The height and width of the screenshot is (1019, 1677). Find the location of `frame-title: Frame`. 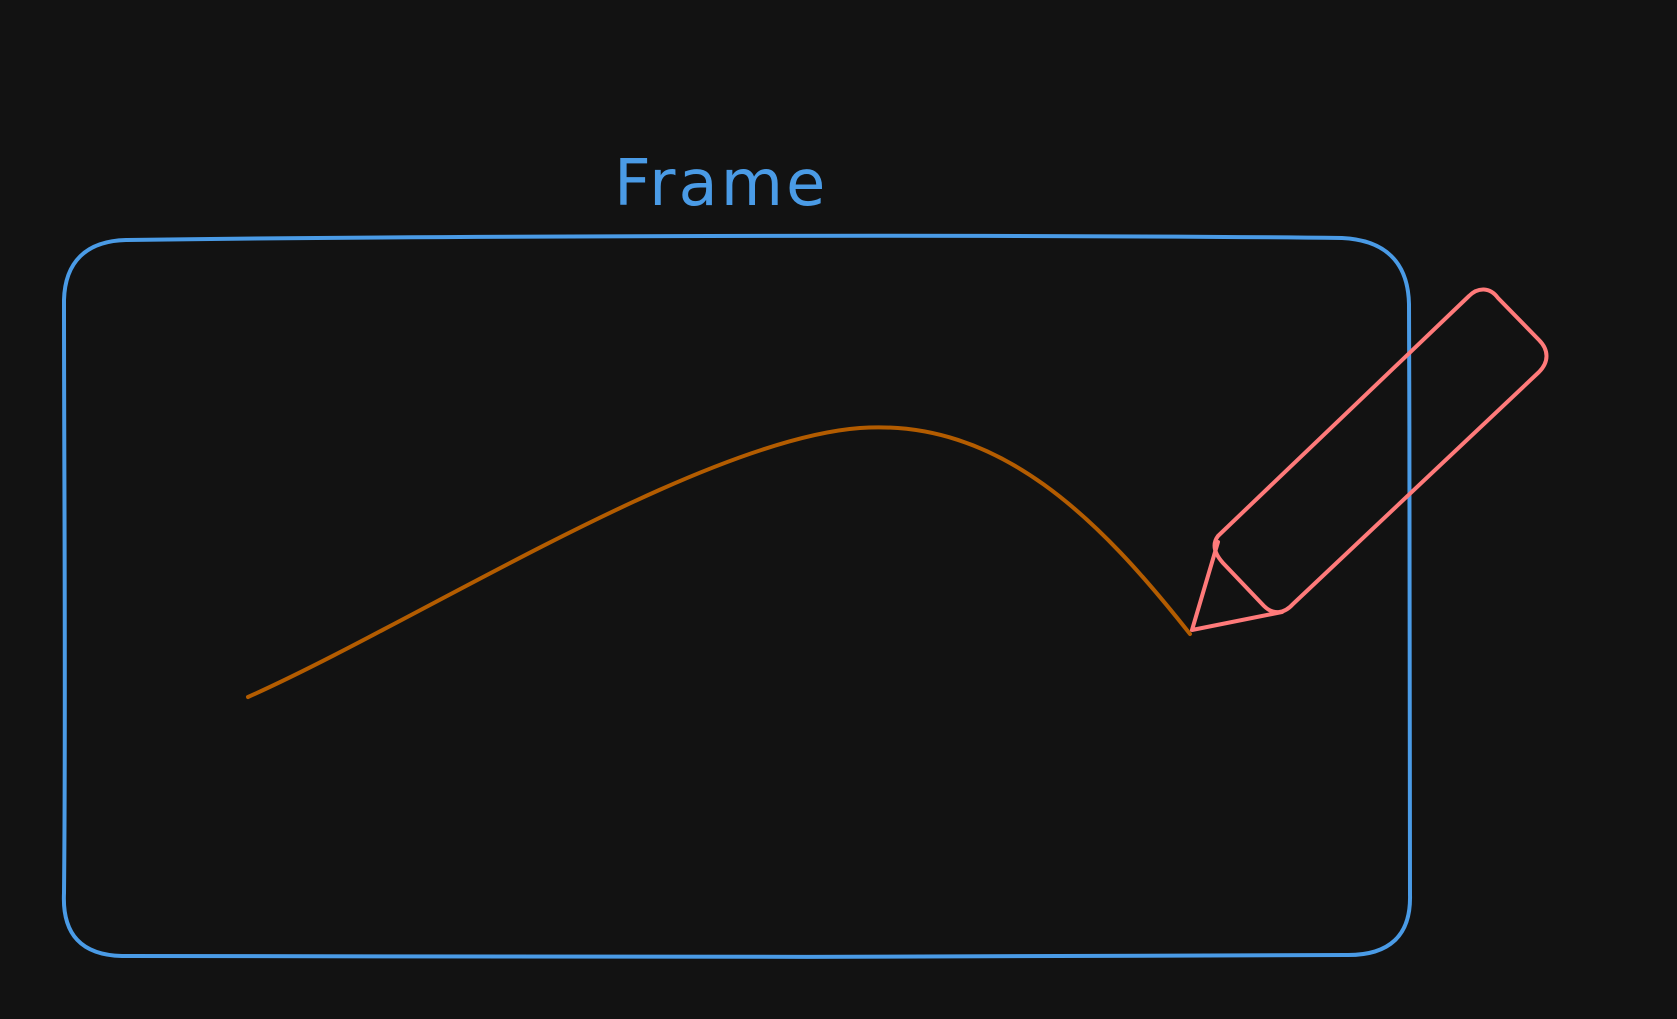

frame-title: Frame is located at coordinates (721, 184).